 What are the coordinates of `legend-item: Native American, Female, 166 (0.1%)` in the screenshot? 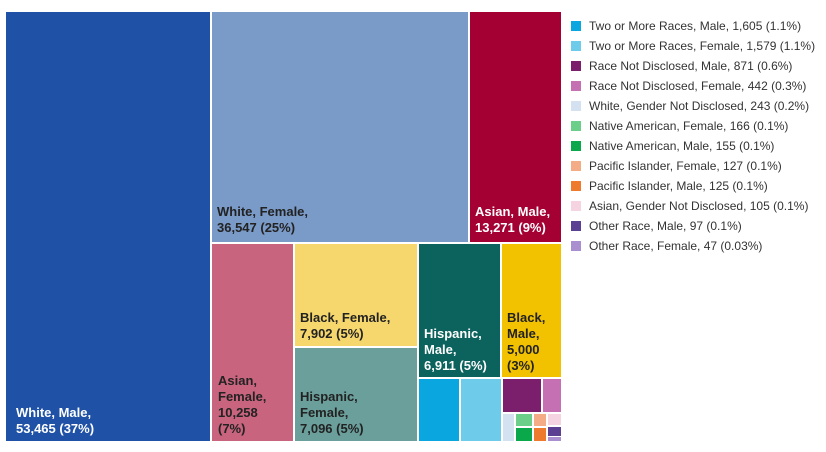 It's located at (698, 126).